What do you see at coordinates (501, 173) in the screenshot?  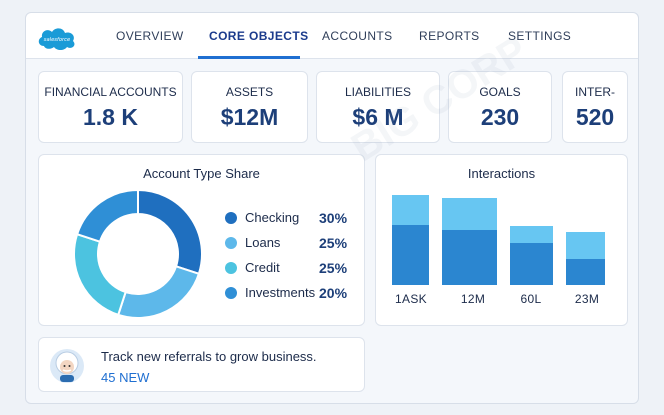 I see `card-title: Interactions` at bounding box center [501, 173].